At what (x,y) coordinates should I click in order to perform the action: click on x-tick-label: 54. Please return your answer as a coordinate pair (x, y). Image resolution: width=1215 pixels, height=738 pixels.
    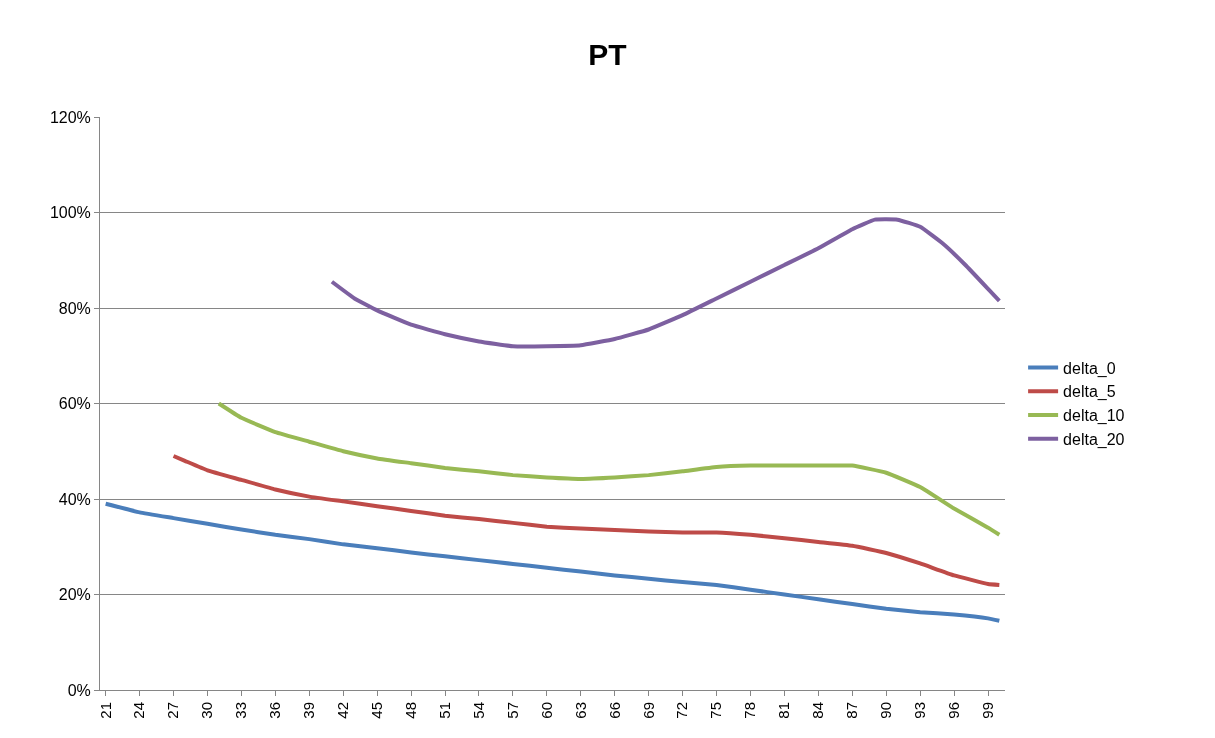
    Looking at the image, I should click on (478, 710).